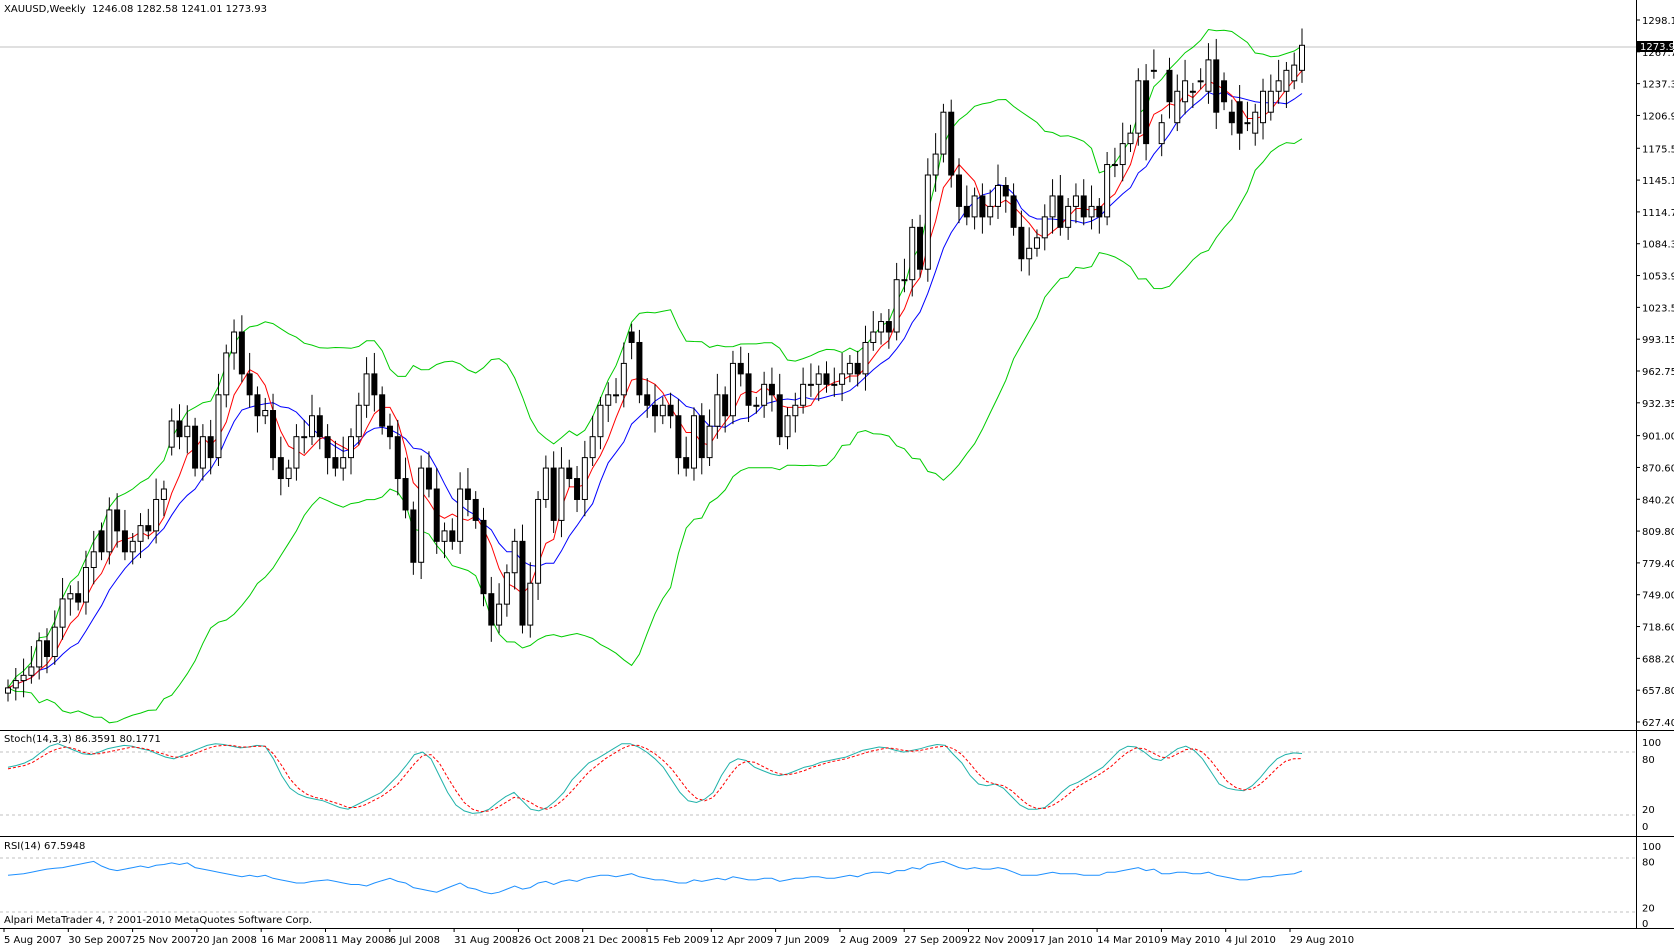  What do you see at coordinates (1648, 760) in the screenshot?
I see `level-label: 80` at bounding box center [1648, 760].